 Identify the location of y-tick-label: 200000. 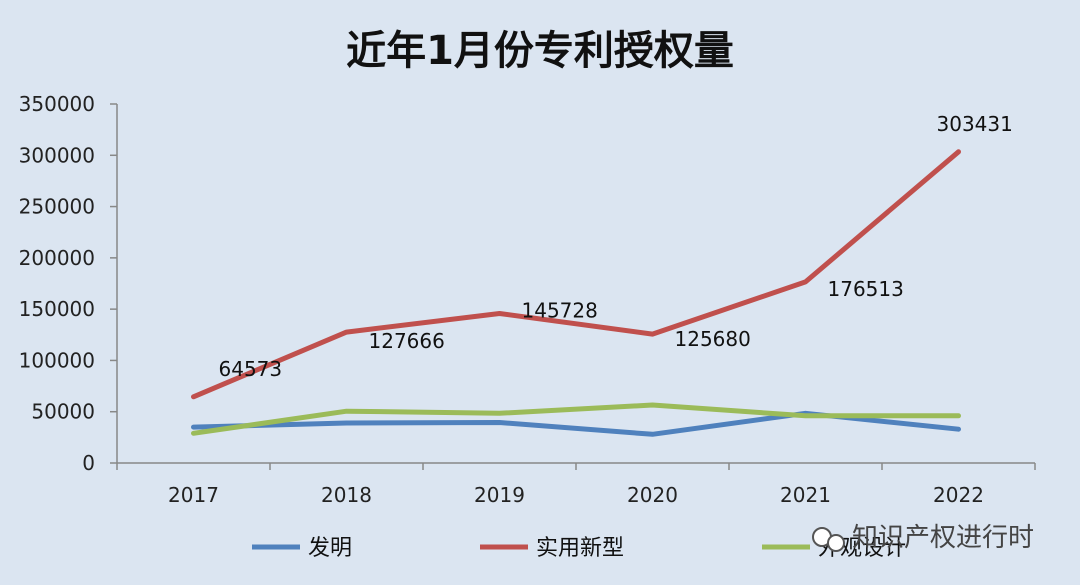
(57, 258).